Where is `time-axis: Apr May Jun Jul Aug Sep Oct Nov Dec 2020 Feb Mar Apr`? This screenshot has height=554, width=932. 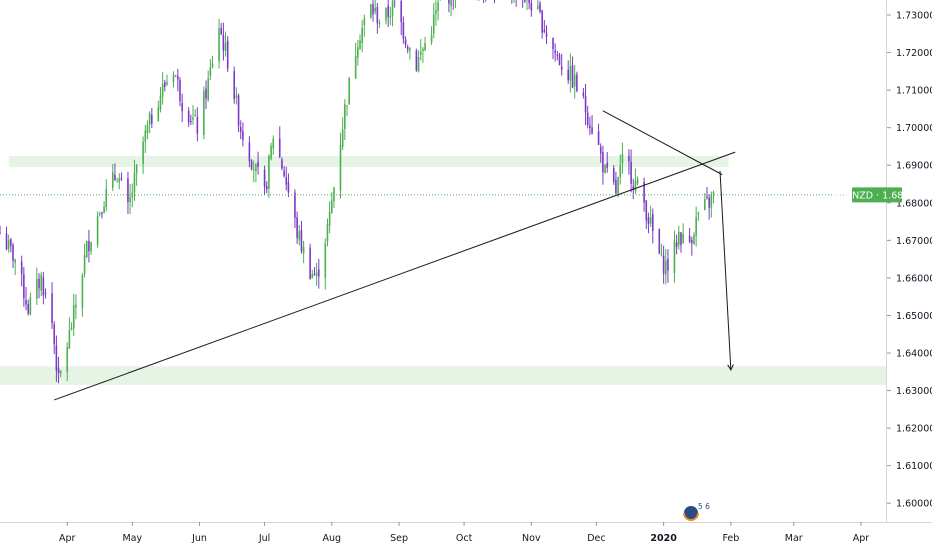 time-axis: Apr May Jun Jul Aug Sep Oct Nov Dec 2020 Feb Mar Apr is located at coordinates (466, 536).